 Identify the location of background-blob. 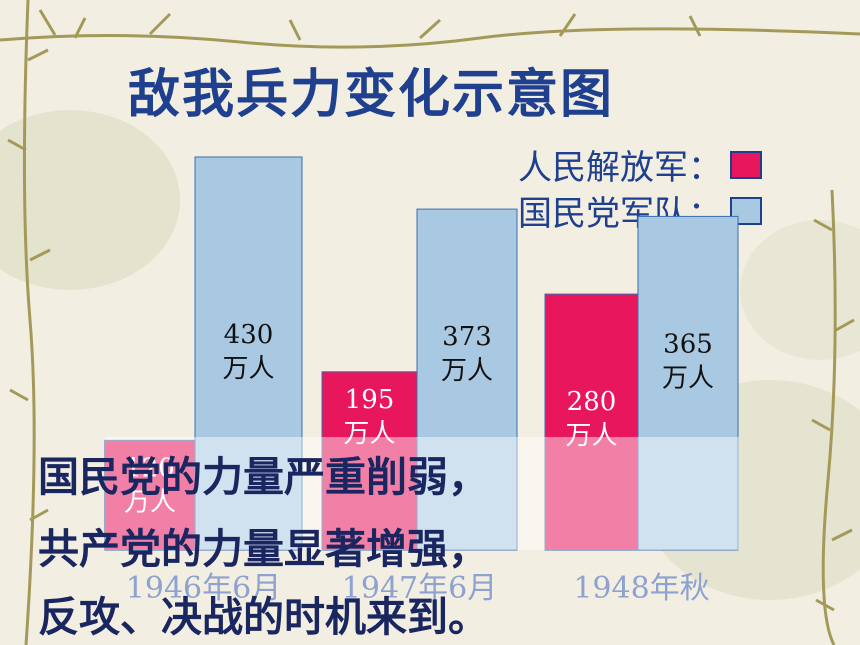
(800, 290).